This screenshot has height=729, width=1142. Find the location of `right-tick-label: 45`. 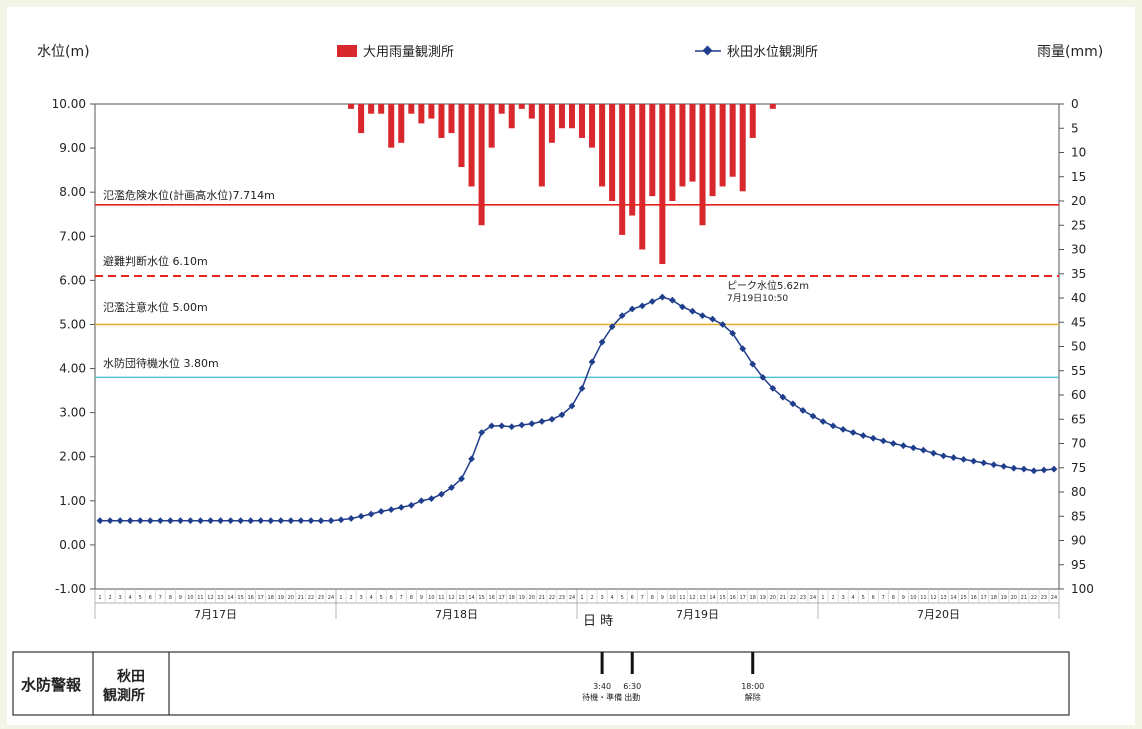

right-tick-label: 45 is located at coordinates (1078, 322).